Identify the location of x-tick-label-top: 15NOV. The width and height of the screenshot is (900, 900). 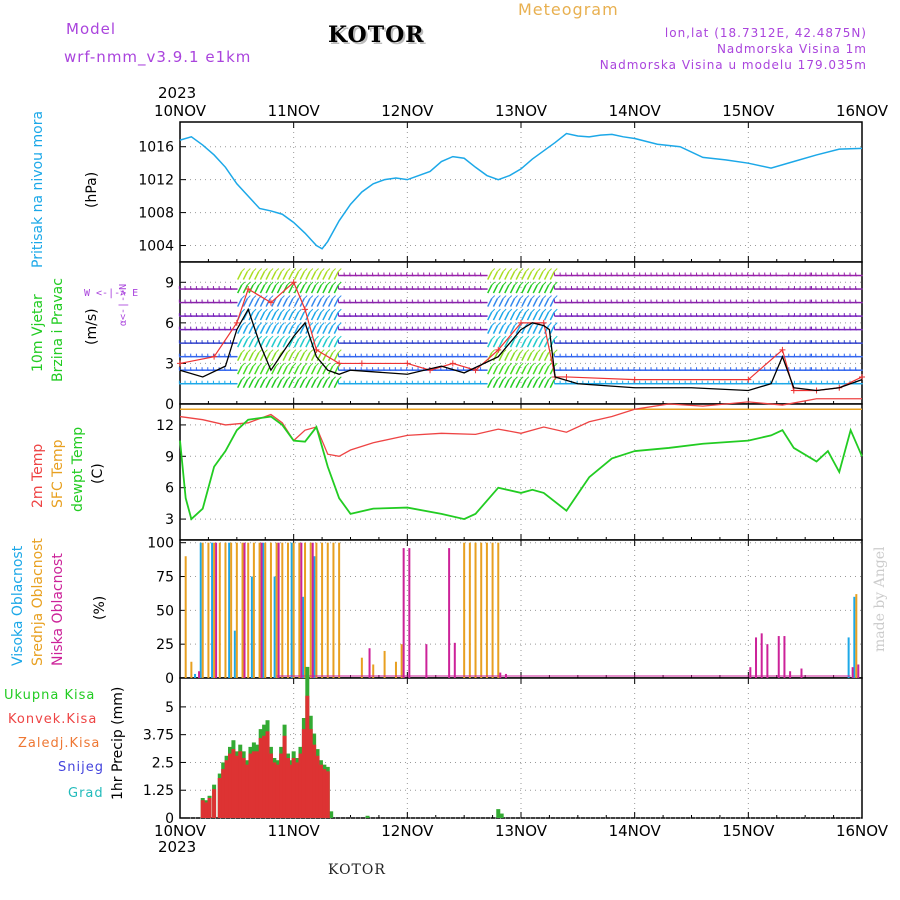
(748, 111).